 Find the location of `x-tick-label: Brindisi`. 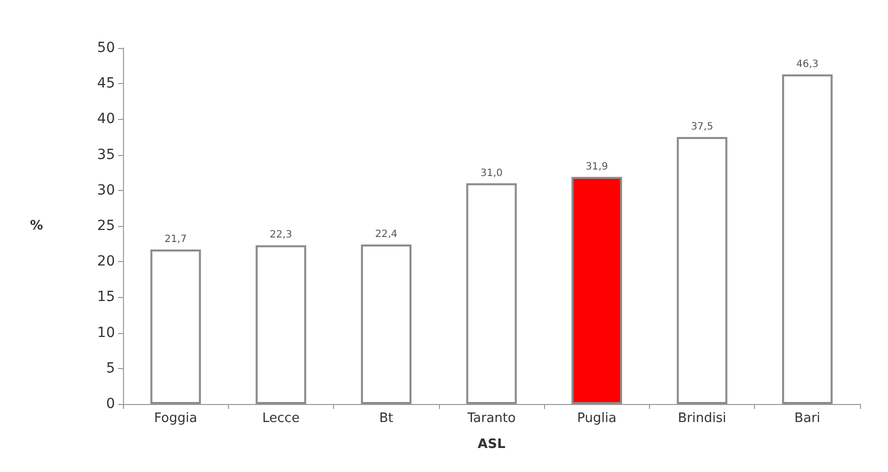

x-tick-label: Brindisi is located at coordinates (702, 418).